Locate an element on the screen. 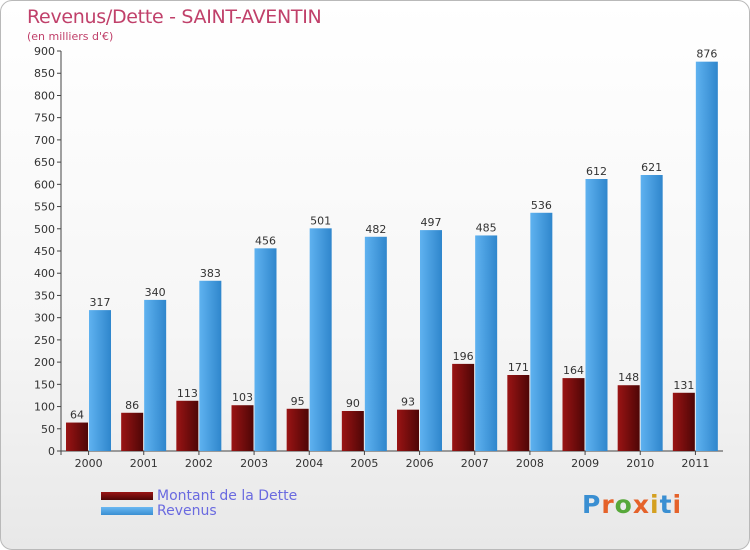  y-tick-label: 350 is located at coordinates (44, 295).